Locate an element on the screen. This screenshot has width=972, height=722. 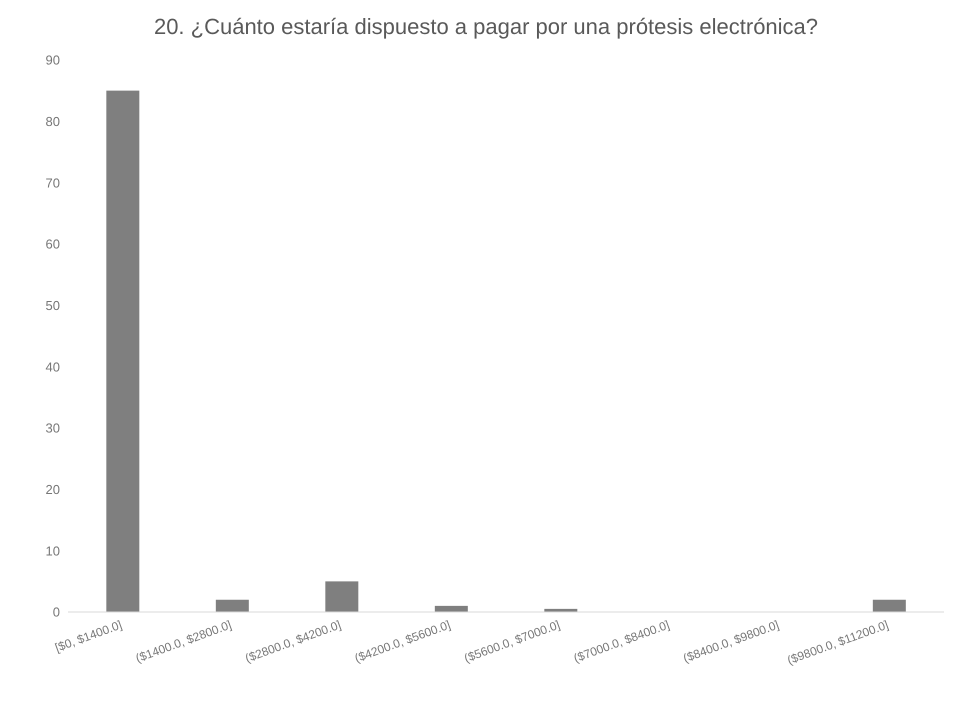
y-tick-label: 40 is located at coordinates (53, 366).